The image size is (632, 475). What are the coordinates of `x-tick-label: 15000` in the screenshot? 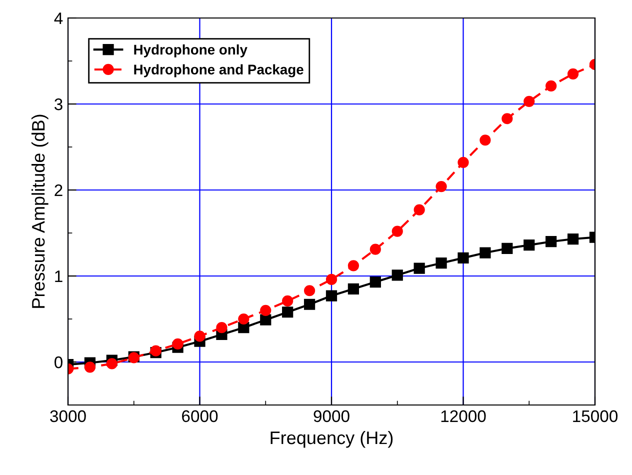 It's located at (595, 416).